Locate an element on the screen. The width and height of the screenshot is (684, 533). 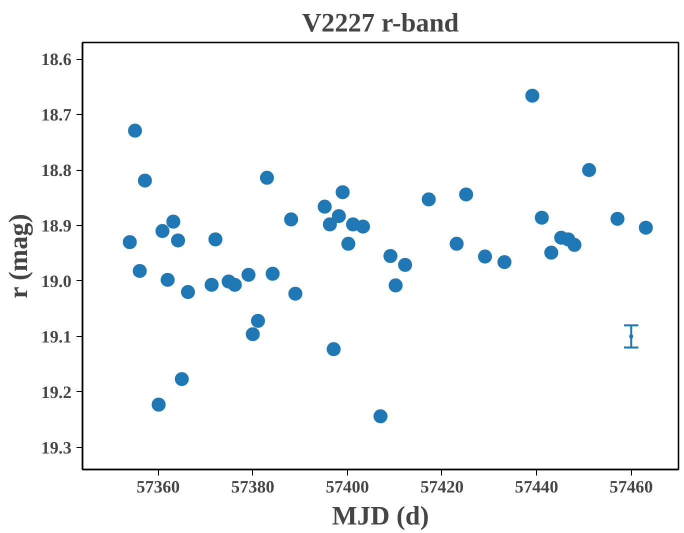
y-axis-title: r (mag) is located at coordinates (18, 256).